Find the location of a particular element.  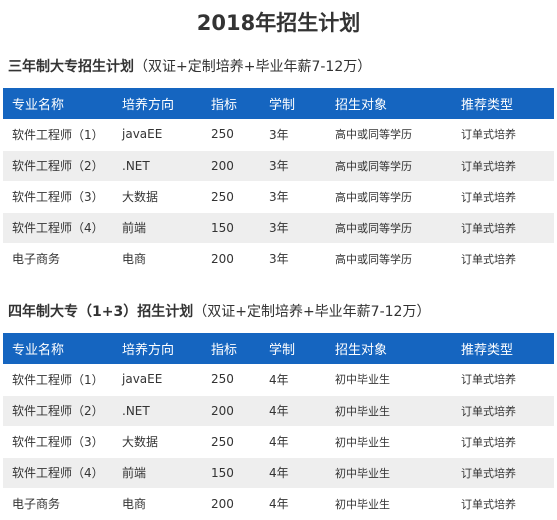

table-row: 电子商务 电商 200 4年 初中毕业生 订单式培养 is located at coordinates (278, 504).